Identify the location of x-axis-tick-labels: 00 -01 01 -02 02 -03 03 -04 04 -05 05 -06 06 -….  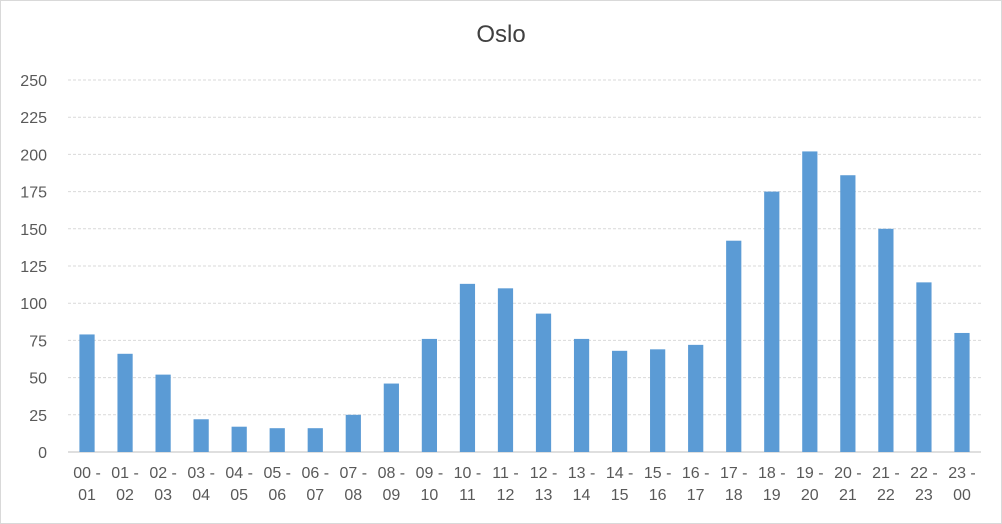
(524, 484).